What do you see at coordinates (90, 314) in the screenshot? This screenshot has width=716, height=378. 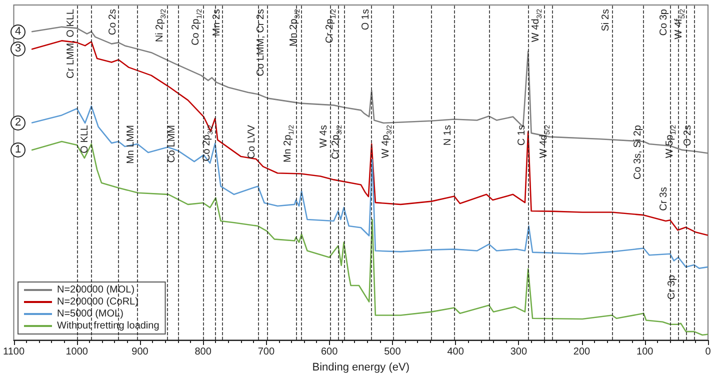 I see `legend-label: N=5000 (MOL)` at bounding box center [90, 314].